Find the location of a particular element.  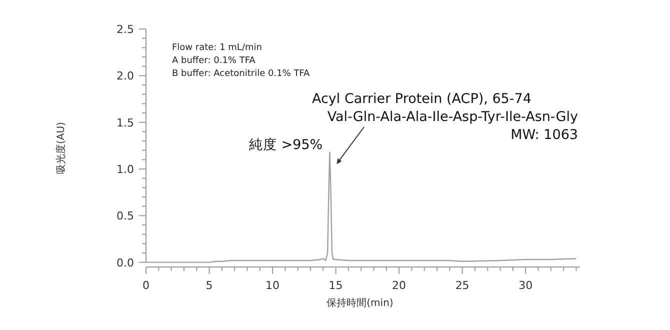

x-tick-label: 10 is located at coordinates (273, 285).